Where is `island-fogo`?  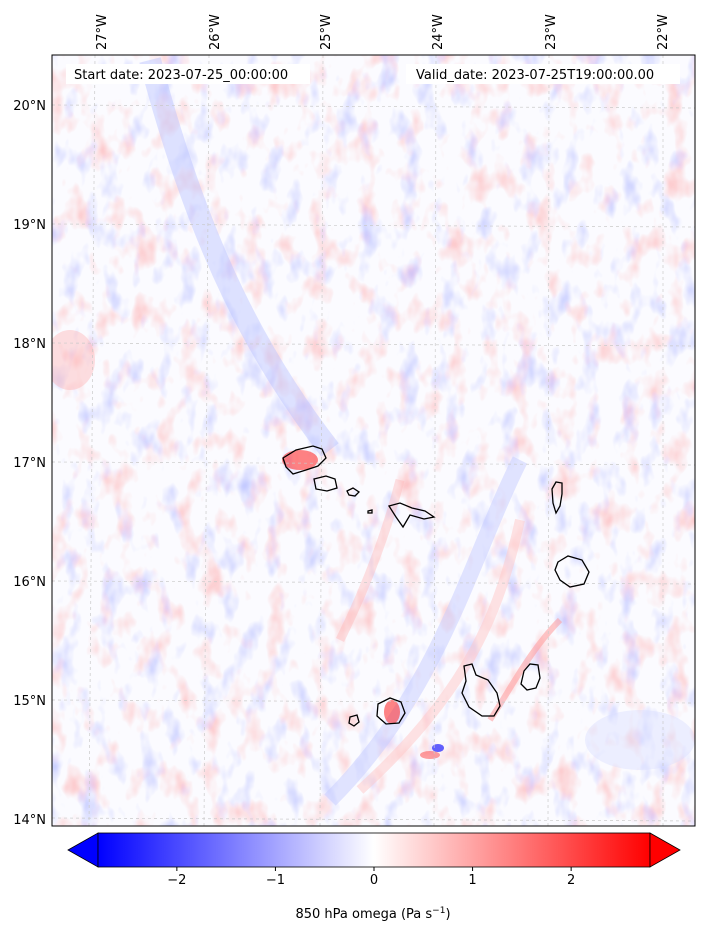 island-fogo is located at coordinates (391, 711).